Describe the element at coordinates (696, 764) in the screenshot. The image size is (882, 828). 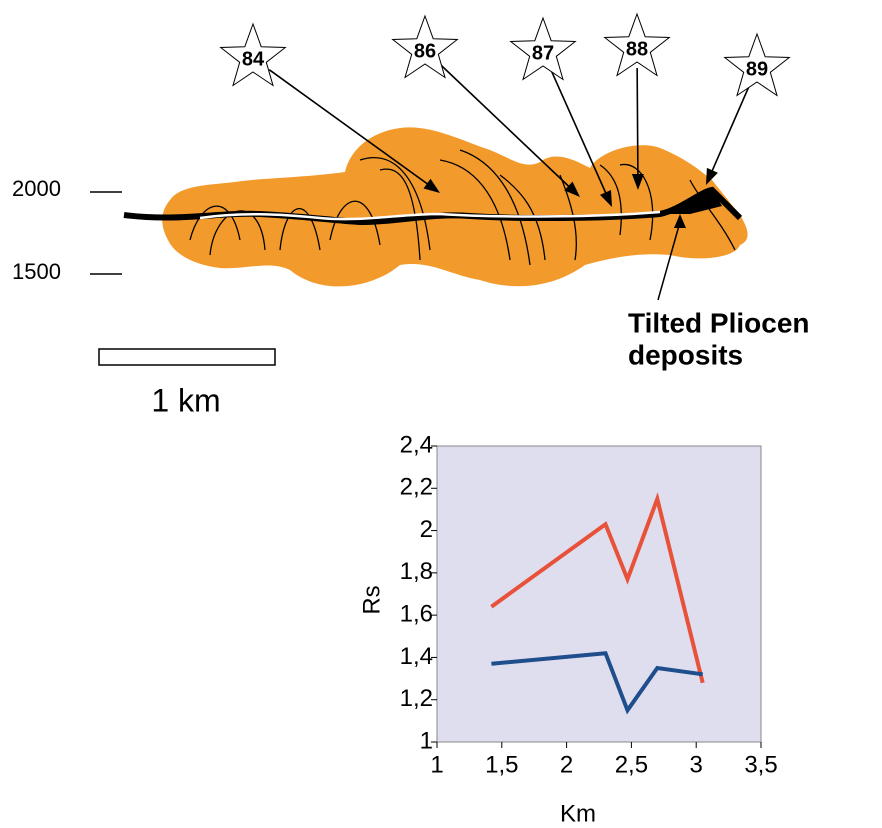
I see `x-tick-label: 3` at that location.